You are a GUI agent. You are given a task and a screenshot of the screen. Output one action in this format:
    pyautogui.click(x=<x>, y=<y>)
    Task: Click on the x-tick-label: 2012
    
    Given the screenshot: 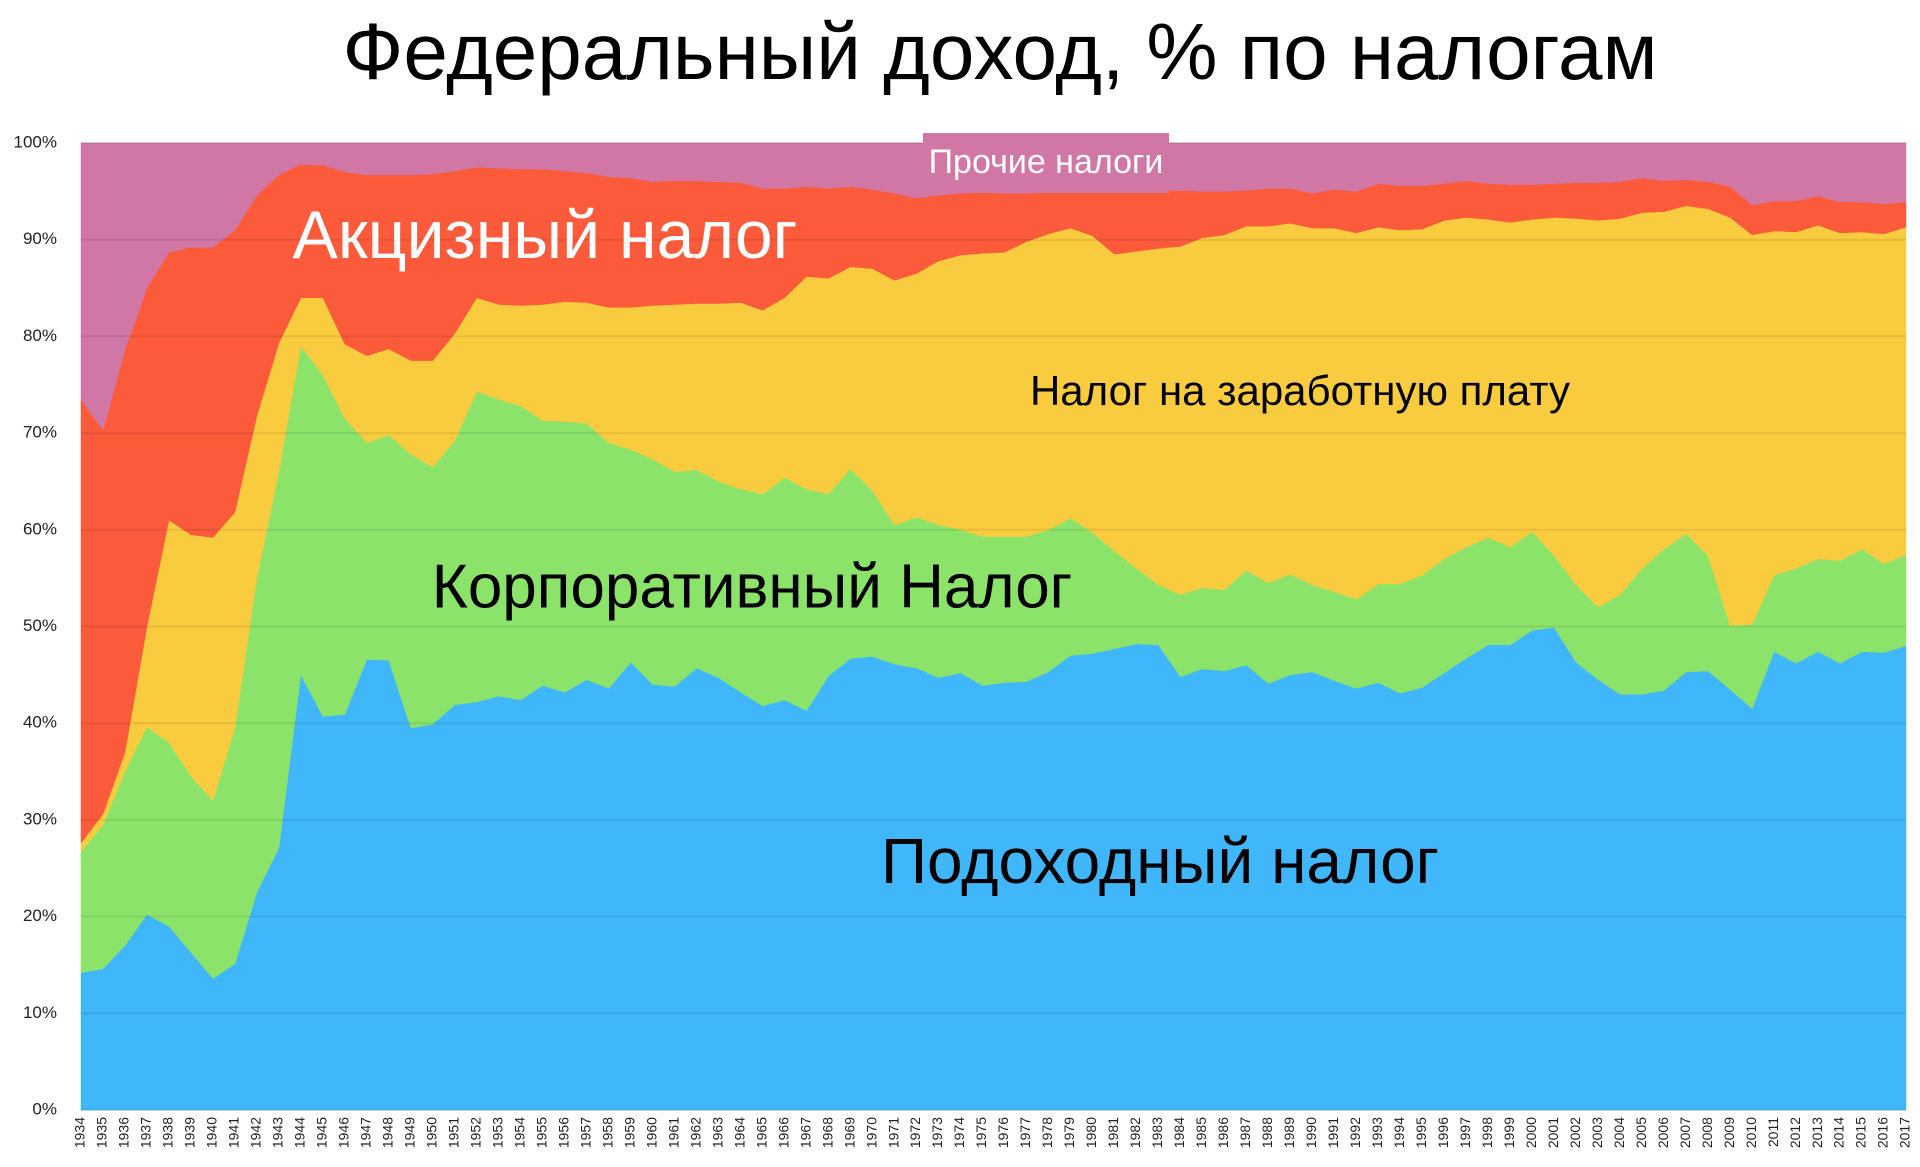 What is the action you would take?
    pyautogui.click(x=1795, y=1132)
    